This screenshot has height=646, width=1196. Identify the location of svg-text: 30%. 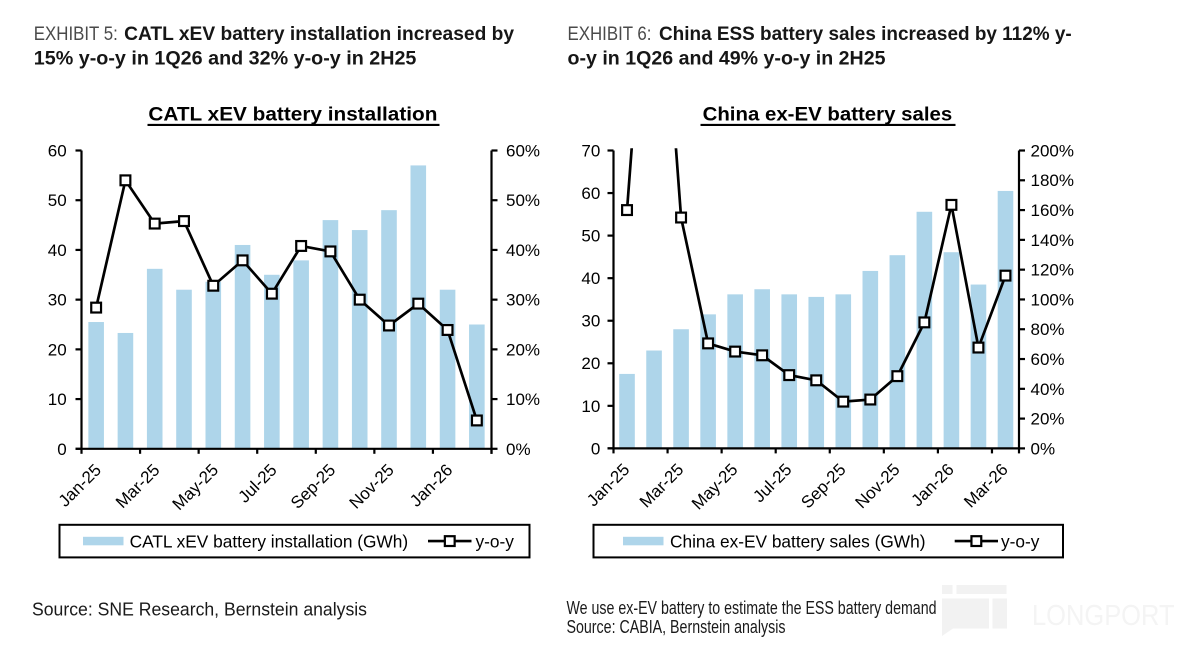
(523, 300).